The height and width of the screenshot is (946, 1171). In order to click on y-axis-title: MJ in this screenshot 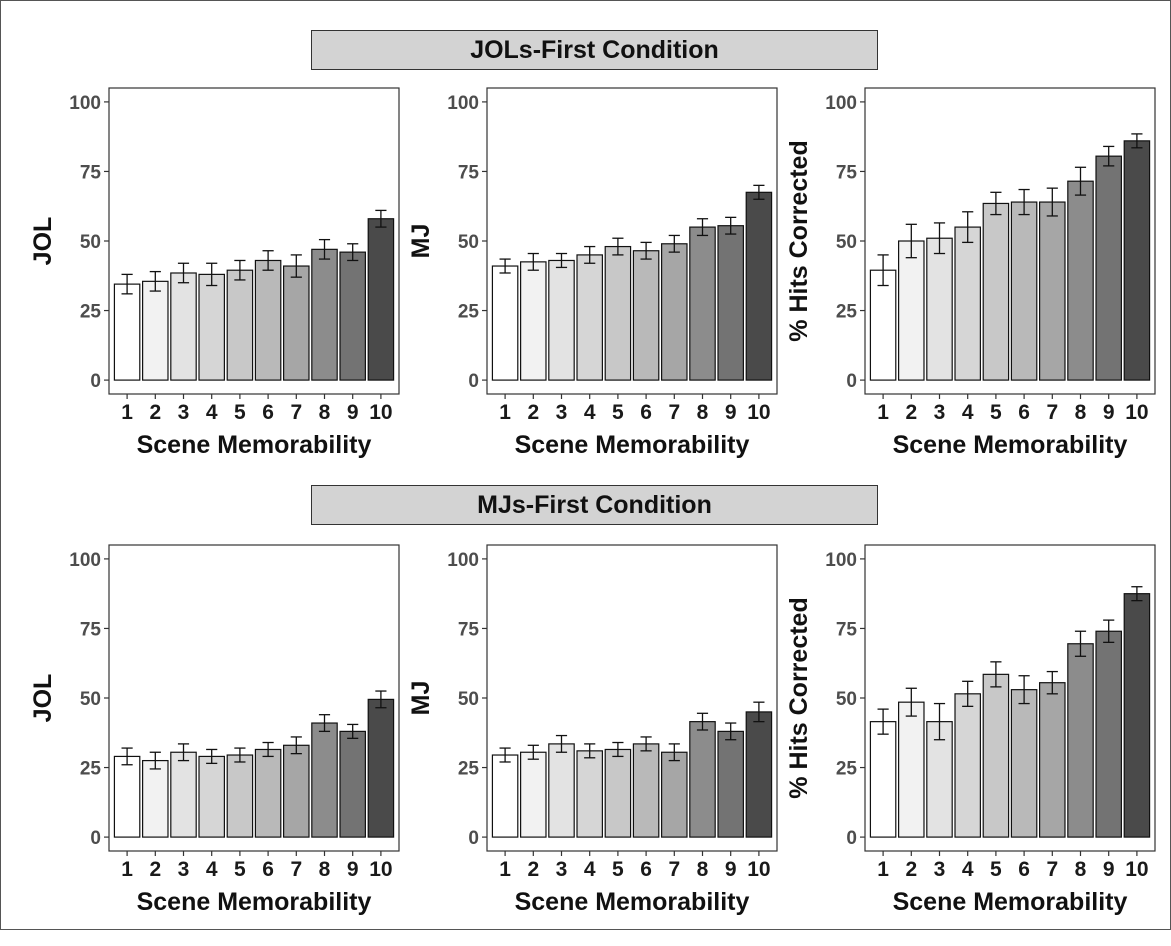, I will do `click(421, 698)`.